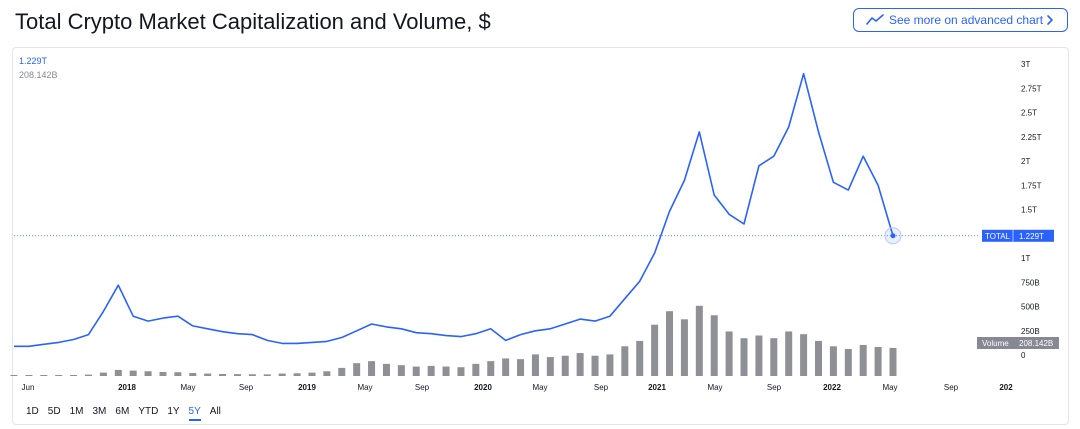  I want to click on volume-tag-bg, so click(1018, 343).